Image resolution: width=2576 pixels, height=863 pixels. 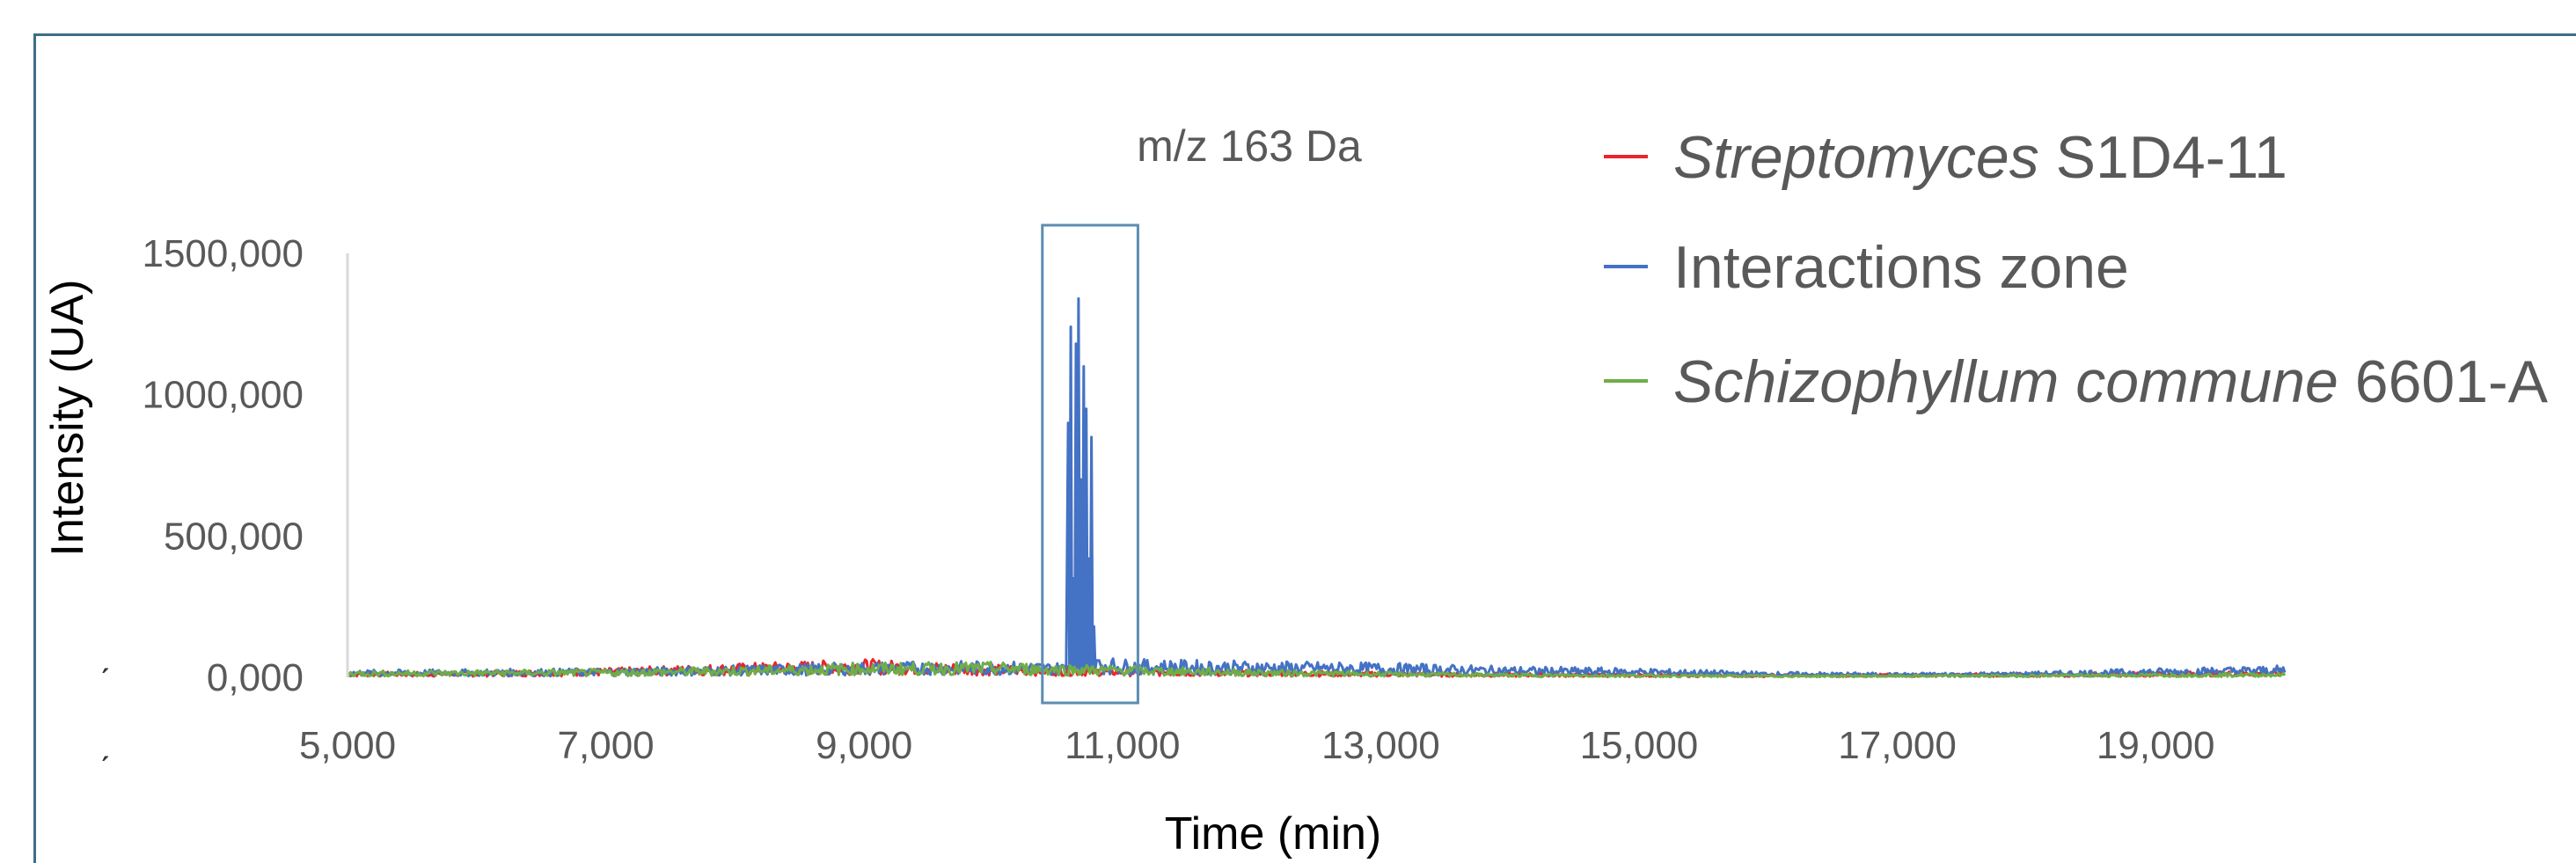 I want to click on x-tick-label: 7,000, so click(x=606, y=745).